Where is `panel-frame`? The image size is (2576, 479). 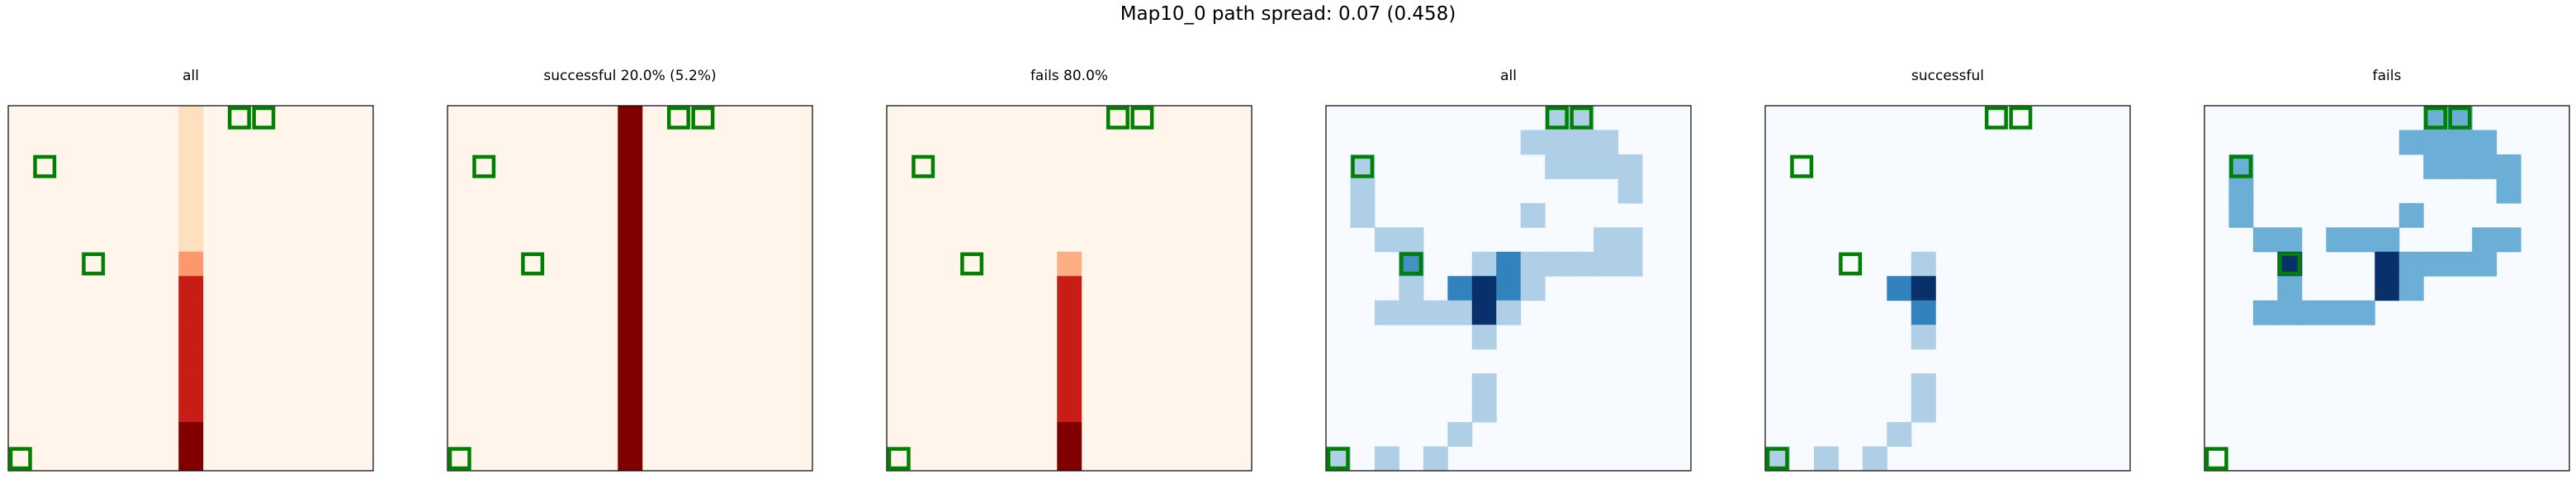 panel-frame is located at coordinates (630, 288).